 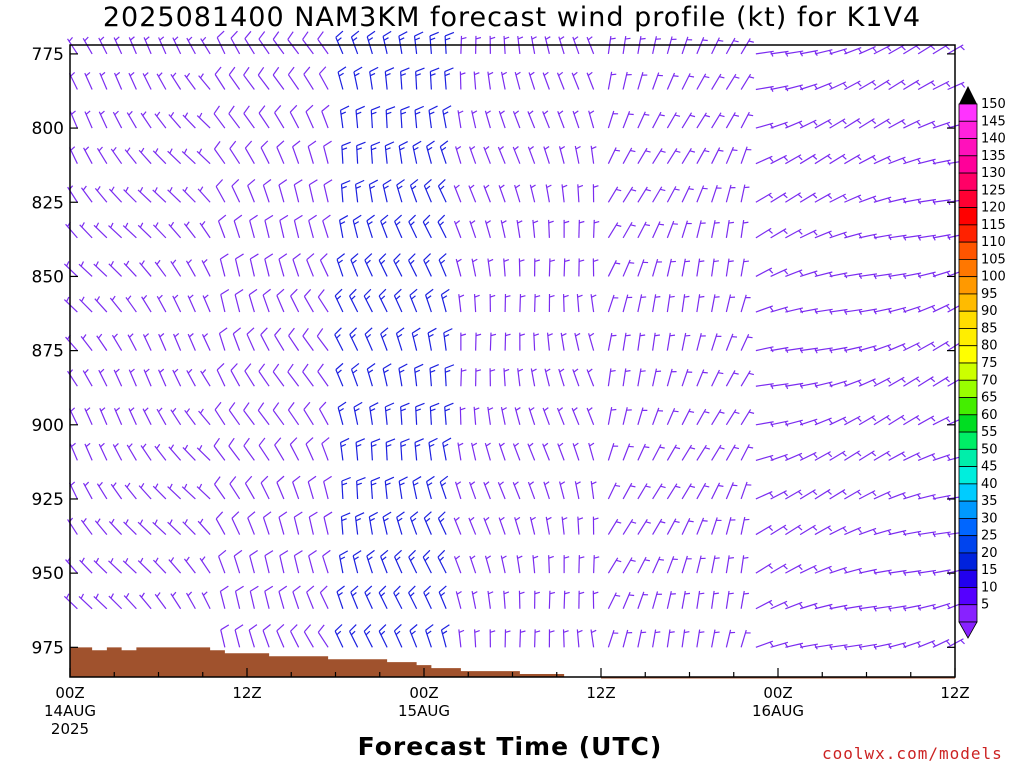 I want to click on colorbar-label: 60, so click(x=989, y=415).